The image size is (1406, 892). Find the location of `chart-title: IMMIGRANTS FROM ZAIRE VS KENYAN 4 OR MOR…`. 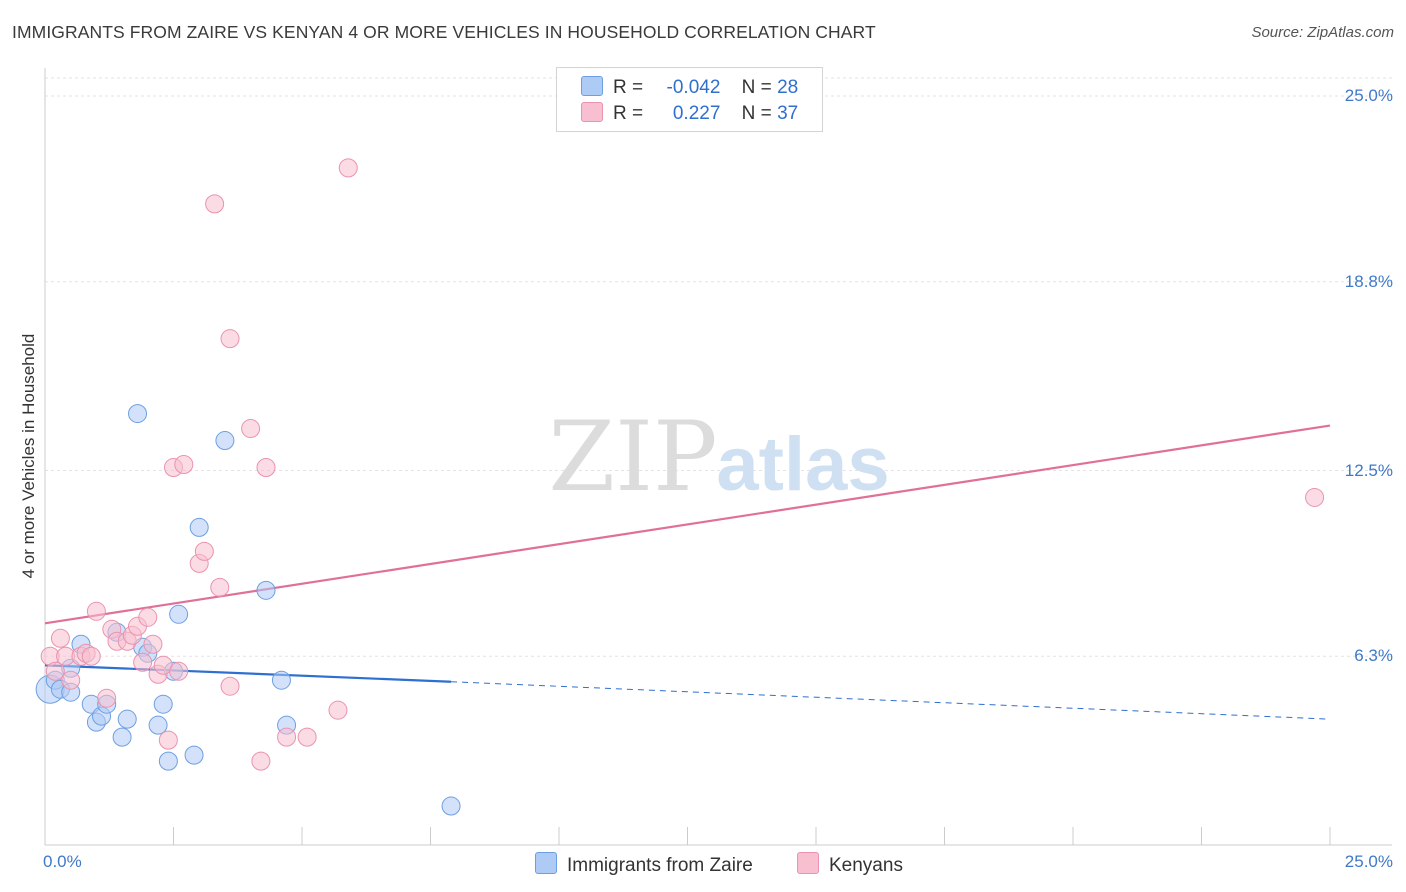

chart-title: IMMIGRANTS FROM ZAIRE VS KENYAN 4 OR MOR… is located at coordinates (444, 32).